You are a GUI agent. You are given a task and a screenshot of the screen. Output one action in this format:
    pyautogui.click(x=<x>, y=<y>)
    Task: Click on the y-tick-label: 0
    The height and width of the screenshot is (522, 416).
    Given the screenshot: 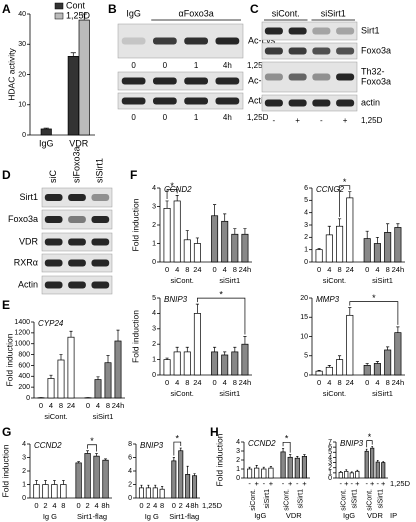 What is the action you would take?
    pyautogui.click(x=130, y=498)
    